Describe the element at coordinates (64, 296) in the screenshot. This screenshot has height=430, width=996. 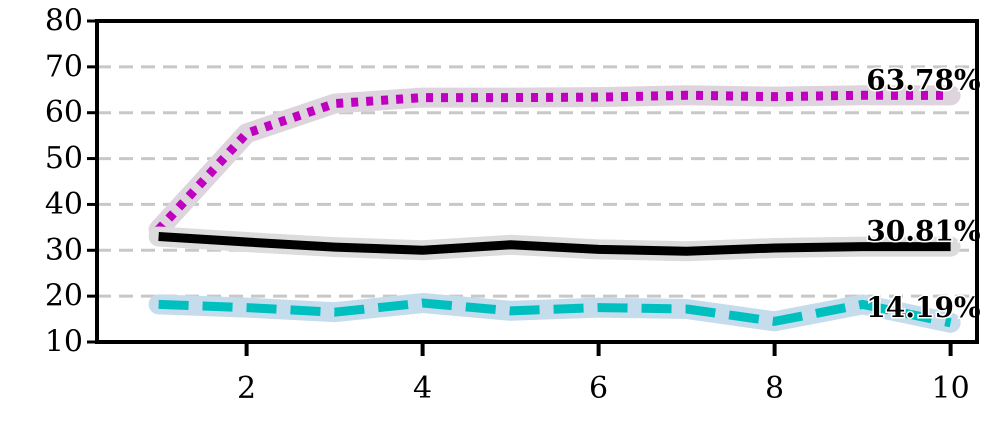
I see `y-tick-label-1: 20` at that location.